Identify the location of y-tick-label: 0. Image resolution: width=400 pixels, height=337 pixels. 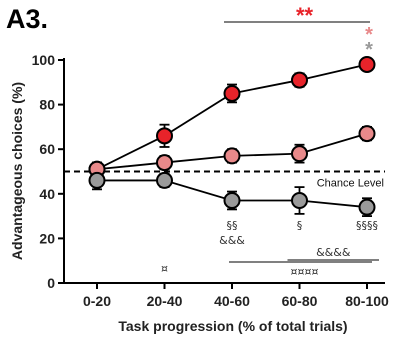
(51, 283).